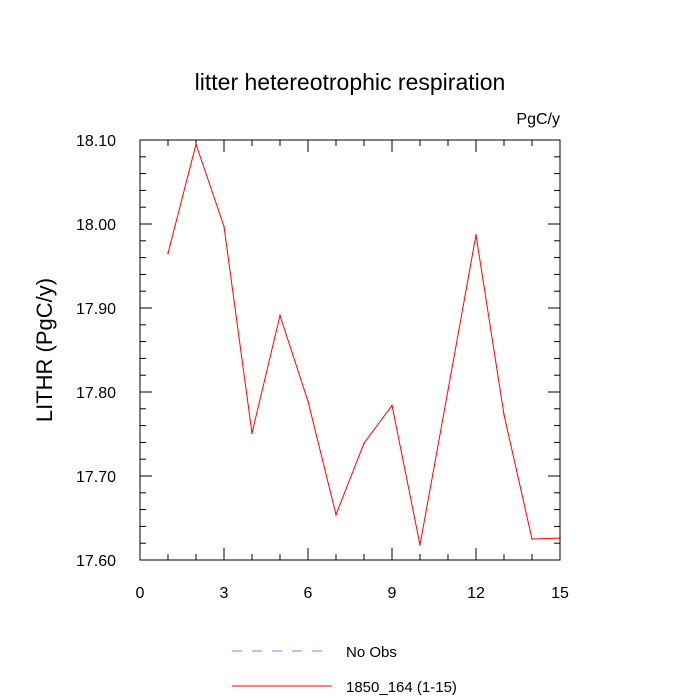 This screenshot has width=700, height=700. What do you see at coordinates (44, 350) in the screenshot?
I see `y-axis-label: LITHR (PgC/y)` at bounding box center [44, 350].